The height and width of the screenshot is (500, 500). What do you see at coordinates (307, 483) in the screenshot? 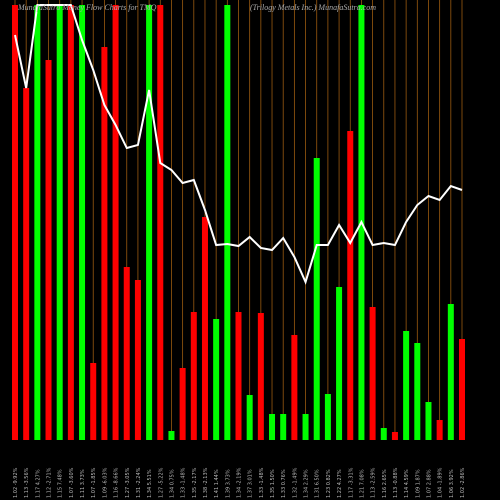
I see `x-tick-label: 1.34 2.29%` at bounding box center [307, 483].